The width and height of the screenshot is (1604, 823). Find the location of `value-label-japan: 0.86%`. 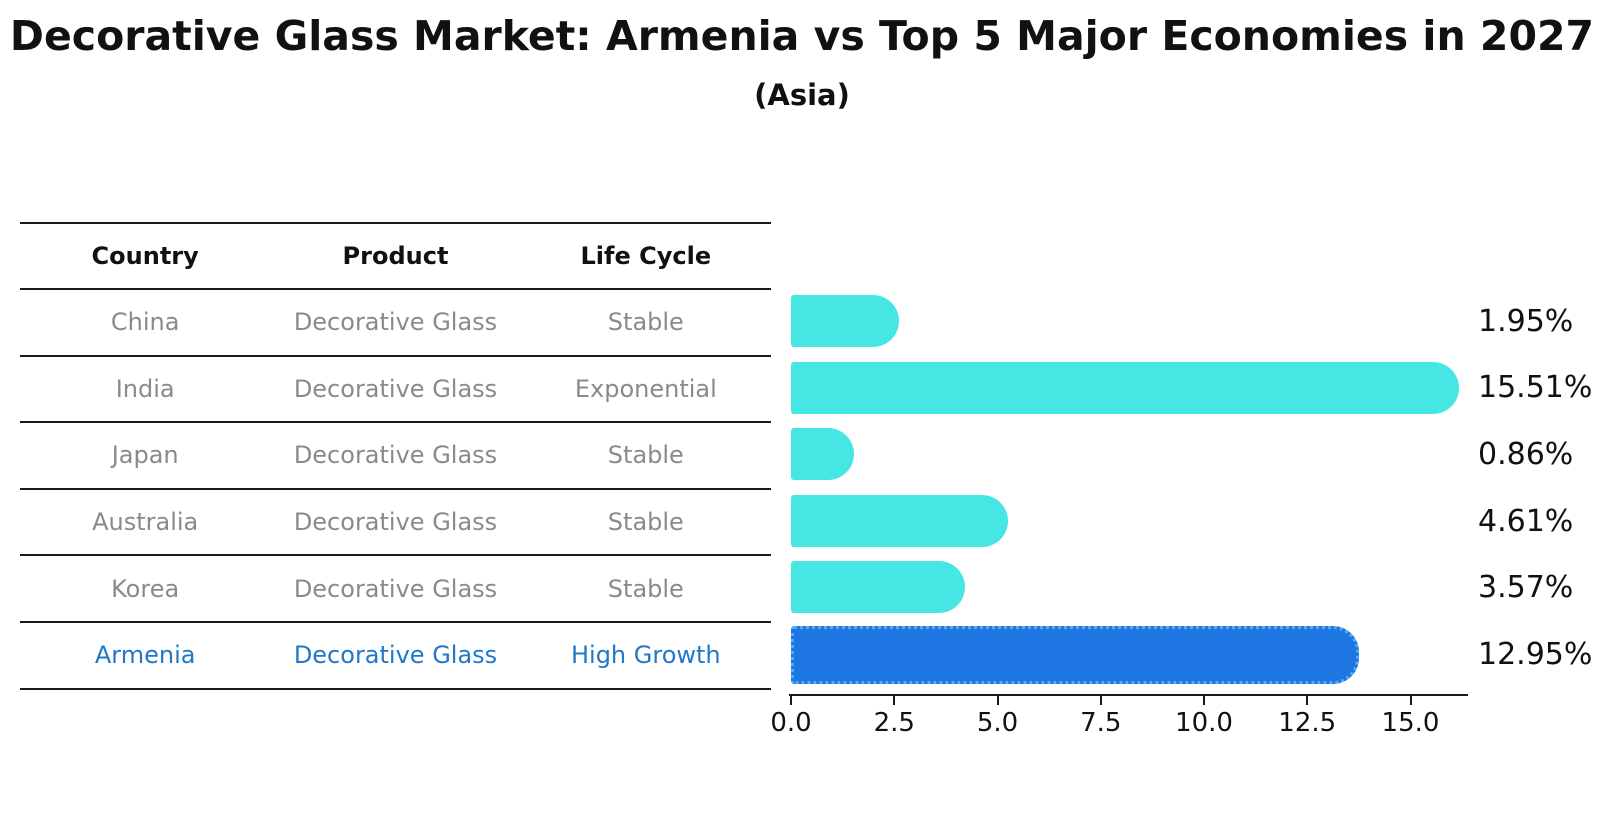

value-label-japan: 0.86% is located at coordinates (1526, 454).